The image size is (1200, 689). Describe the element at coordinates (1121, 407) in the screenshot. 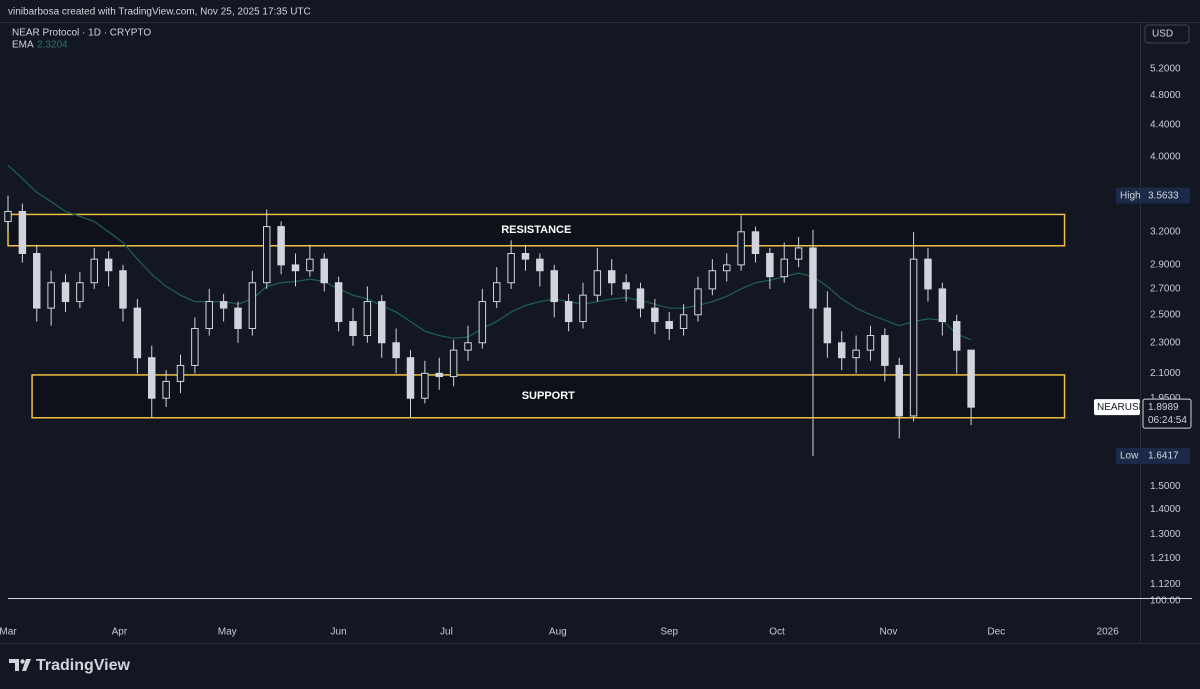

I see `ticker: NEARUSD` at that location.